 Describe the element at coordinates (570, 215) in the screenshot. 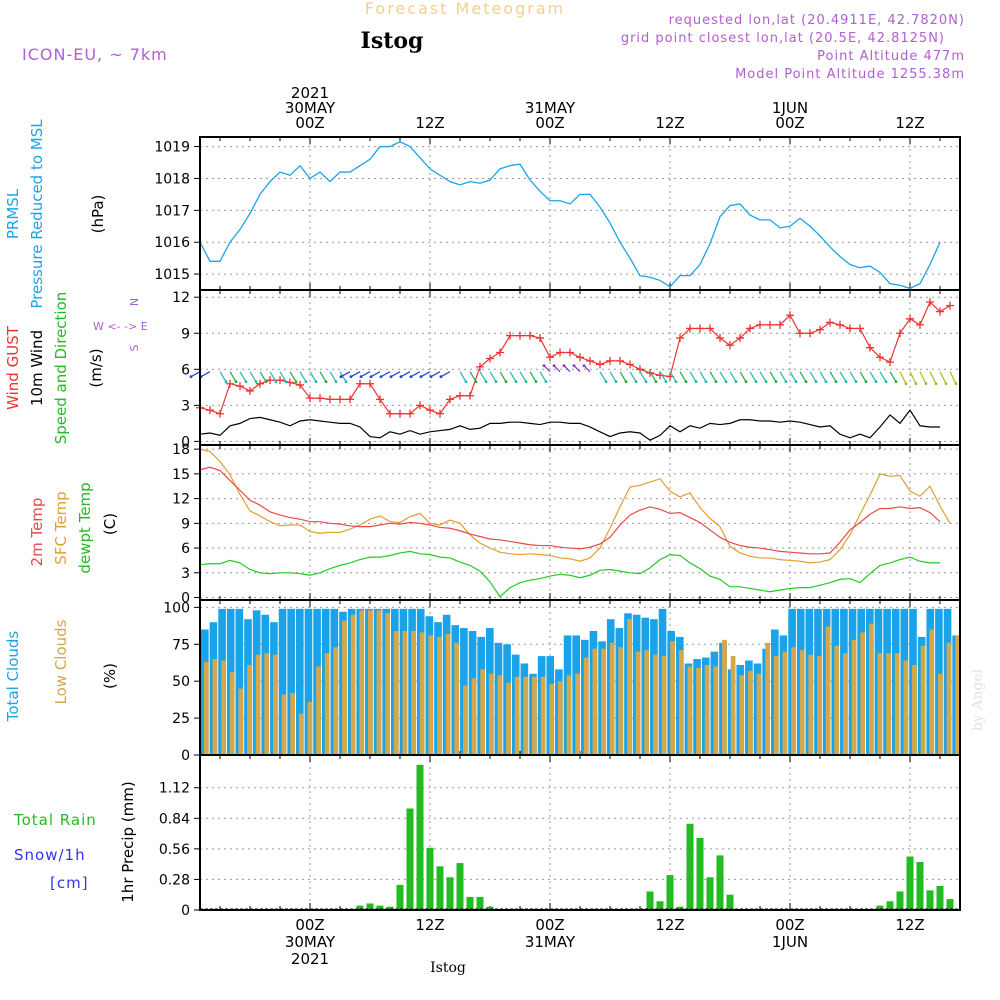

I see `pressure-line` at that location.